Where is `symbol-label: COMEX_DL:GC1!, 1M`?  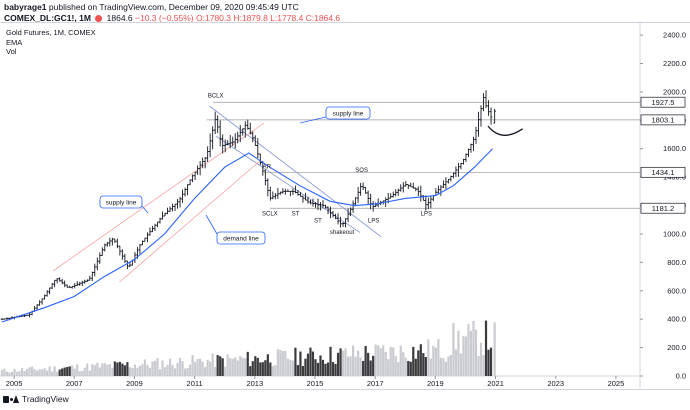
symbol-label: COMEX_DL:GC1!, 1M is located at coordinates (47, 18).